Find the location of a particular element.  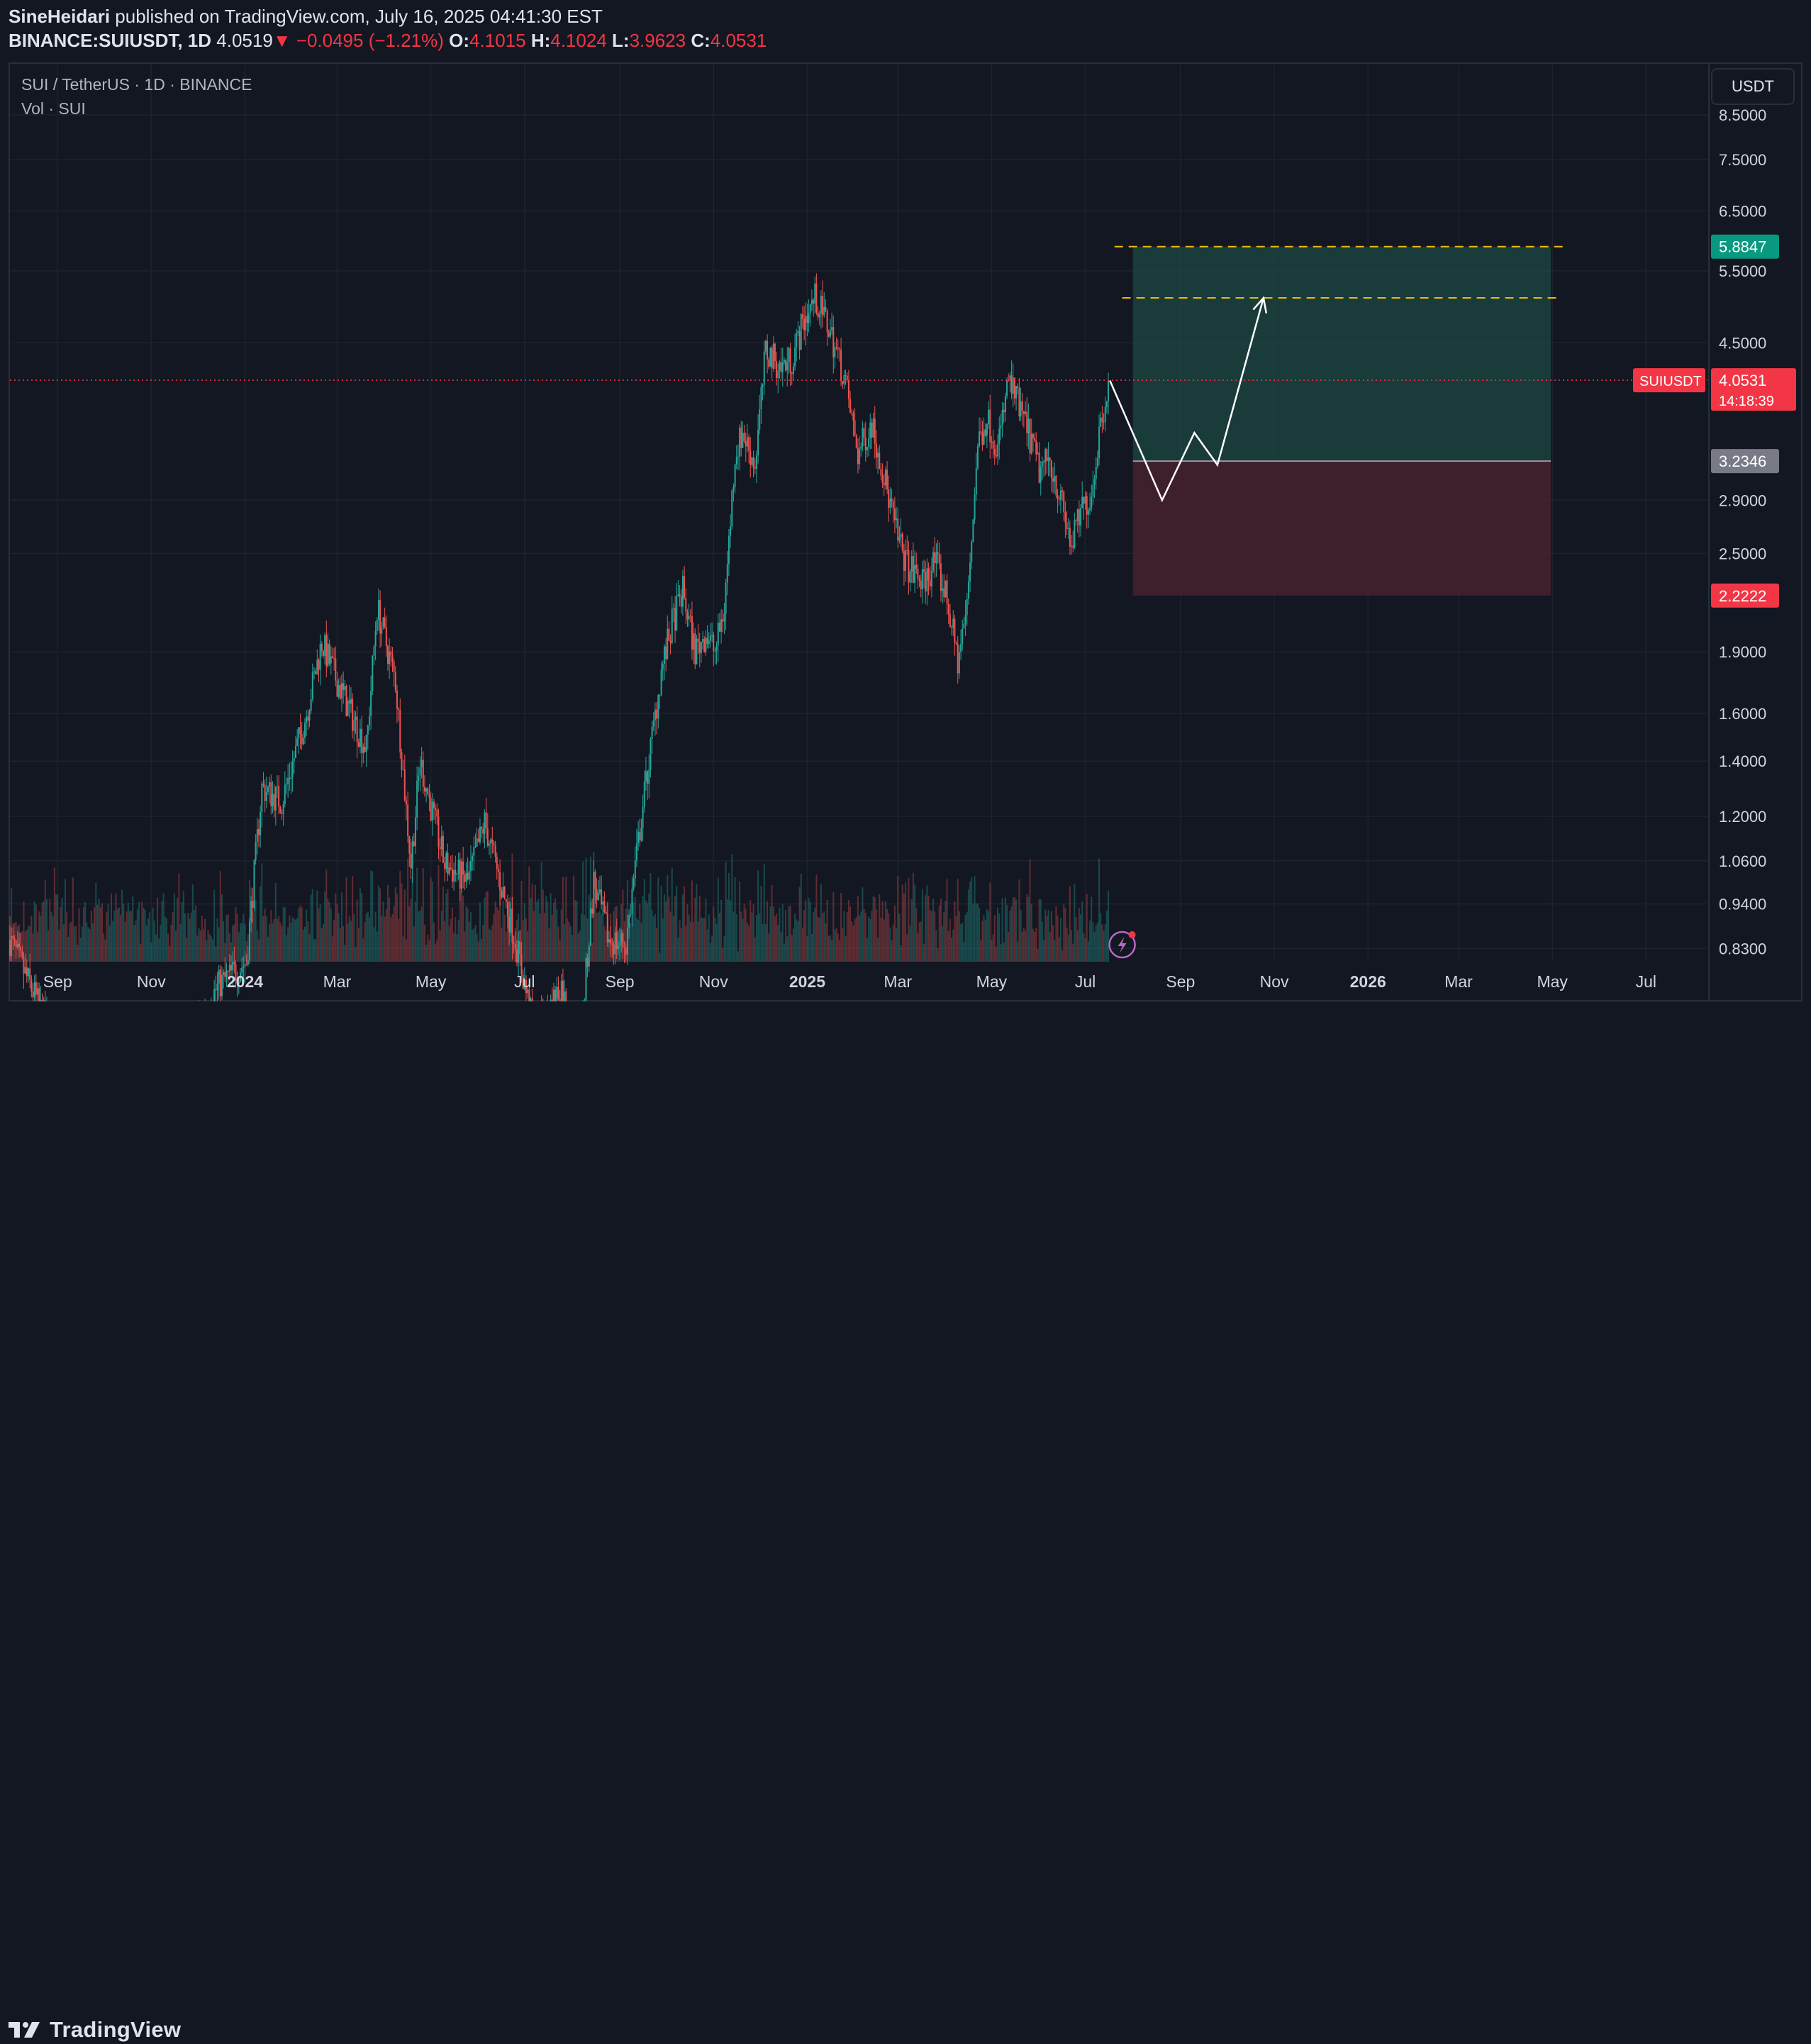

author-name: SineHeidari is located at coordinates (60, 16).